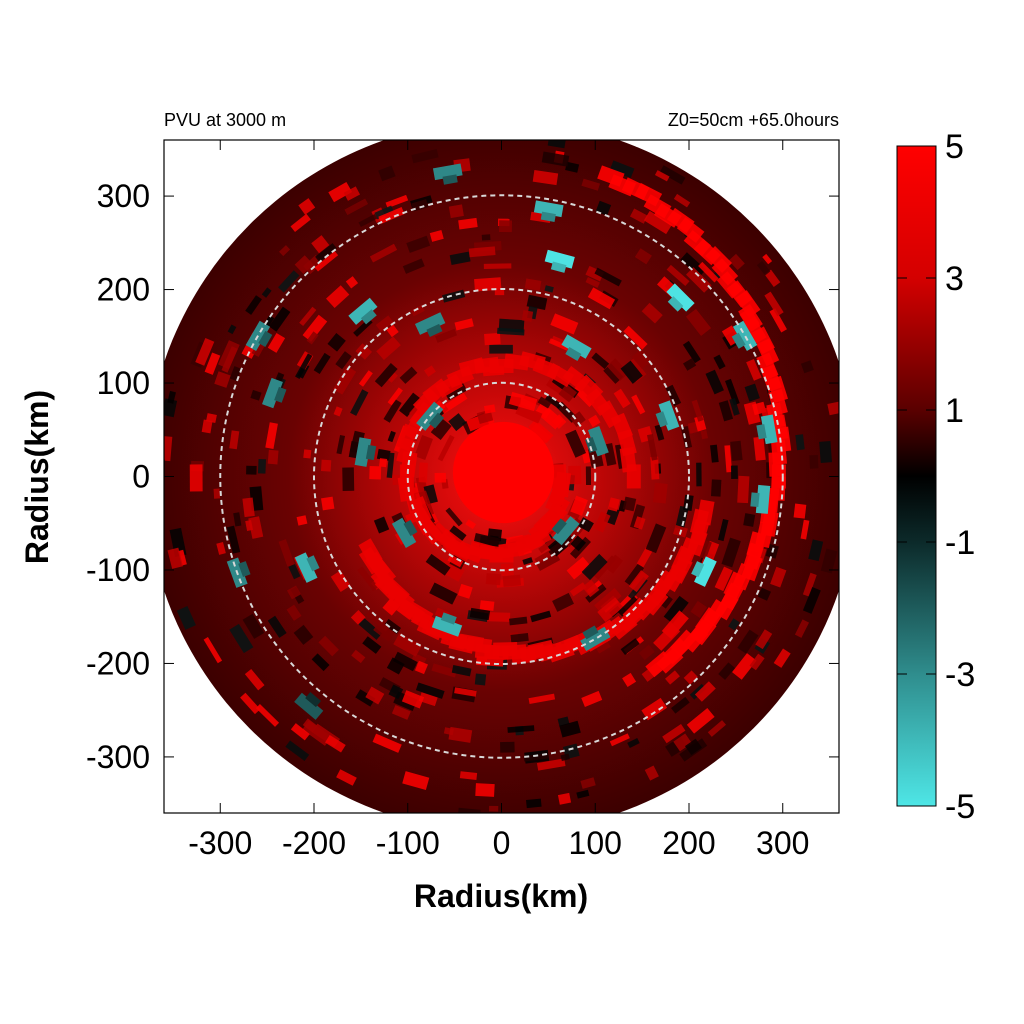 The image size is (1024, 1024). I want to click on colorbar-tick-label: -1, so click(960, 543).